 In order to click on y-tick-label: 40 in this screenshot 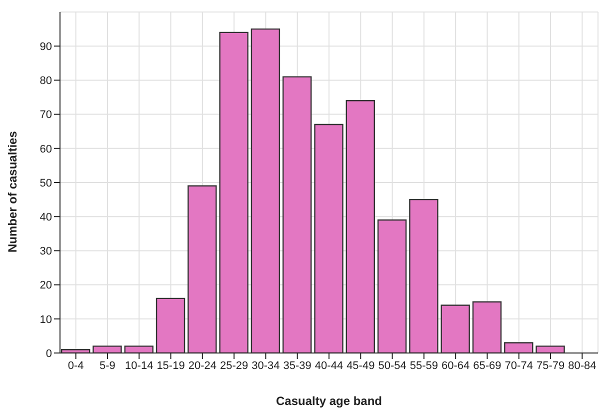, I will do `click(46, 218)`.